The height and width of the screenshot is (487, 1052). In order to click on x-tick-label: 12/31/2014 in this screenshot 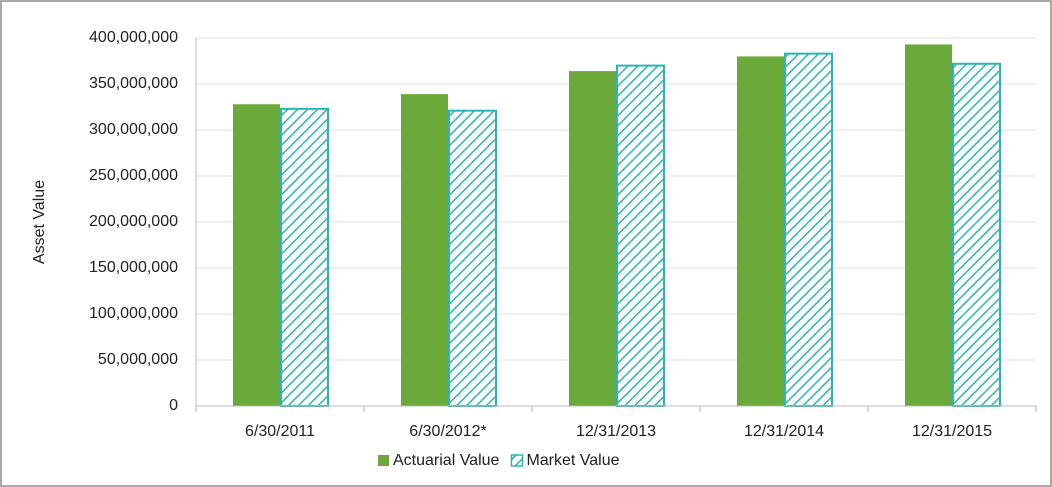, I will do `click(784, 431)`.